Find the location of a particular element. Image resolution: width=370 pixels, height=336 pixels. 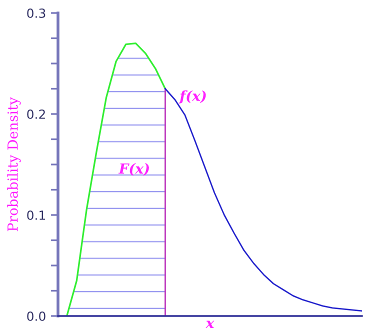

annotation: f(x) is located at coordinates (192, 97).